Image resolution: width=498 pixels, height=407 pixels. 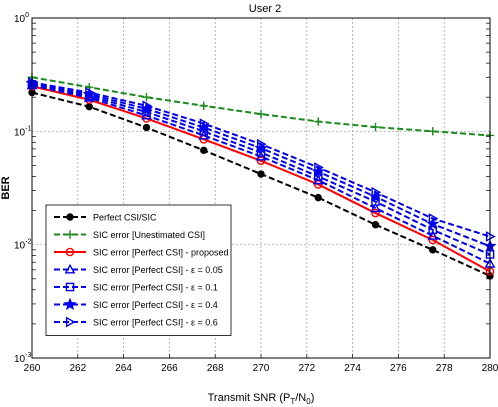 What do you see at coordinates (22, 131) in the screenshot?
I see `y-tick-label: 10⁻¹` at bounding box center [22, 131].